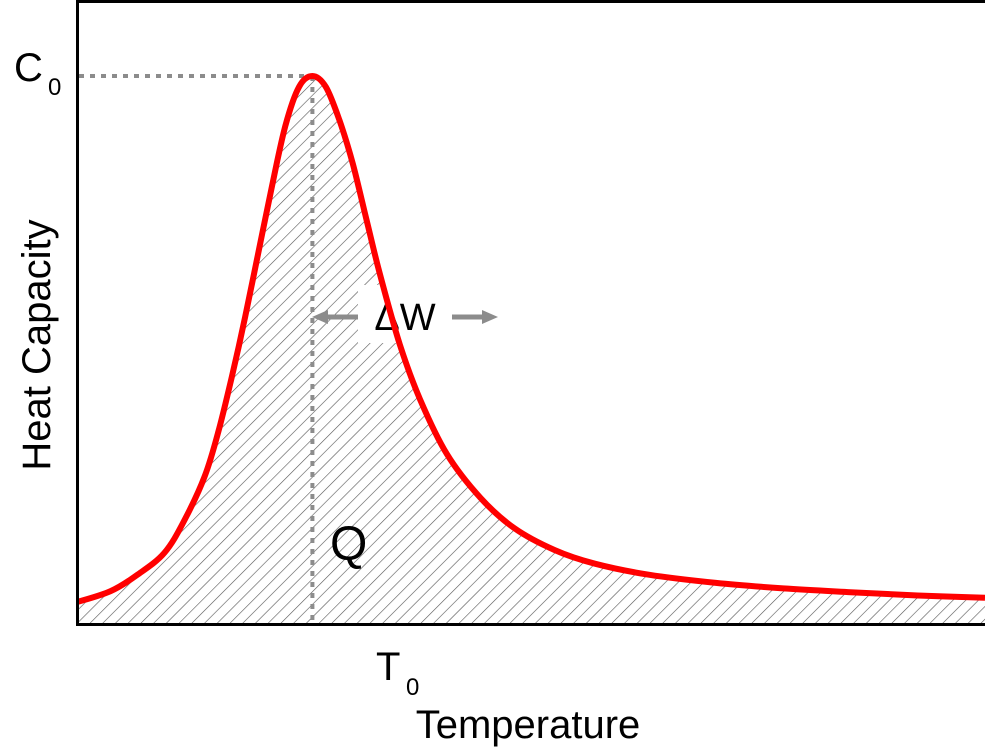  I want to click on y-axis-label: Heat Capacity, so click(37, 344).